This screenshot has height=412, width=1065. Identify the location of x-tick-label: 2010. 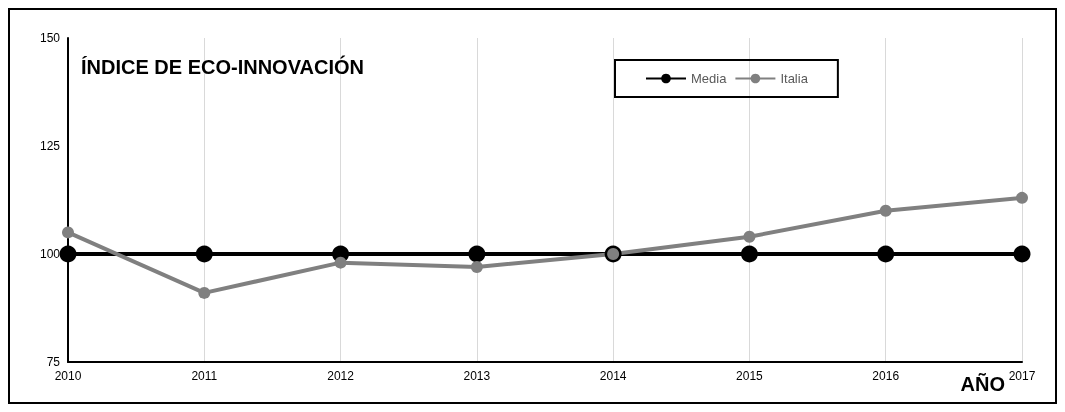
(68, 376).